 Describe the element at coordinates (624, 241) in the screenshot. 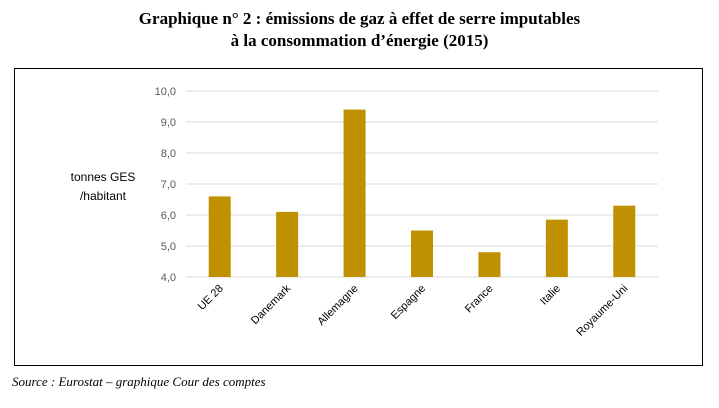

I see `bar-royaume-uni` at that location.